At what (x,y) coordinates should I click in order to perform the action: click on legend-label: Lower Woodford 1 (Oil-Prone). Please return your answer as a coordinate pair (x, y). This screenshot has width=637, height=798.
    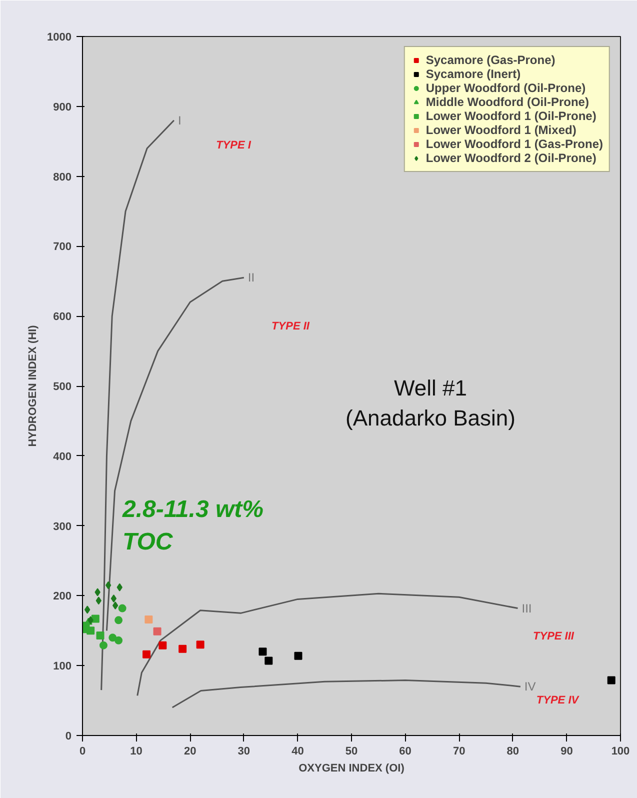
    Looking at the image, I should click on (511, 116).